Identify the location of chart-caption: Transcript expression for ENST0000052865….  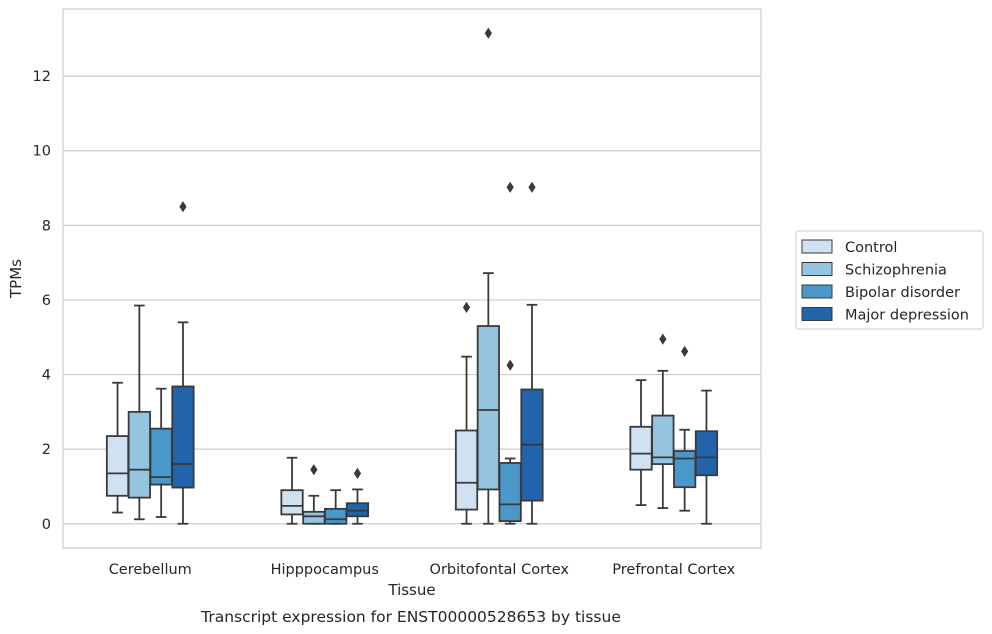
(410, 617).